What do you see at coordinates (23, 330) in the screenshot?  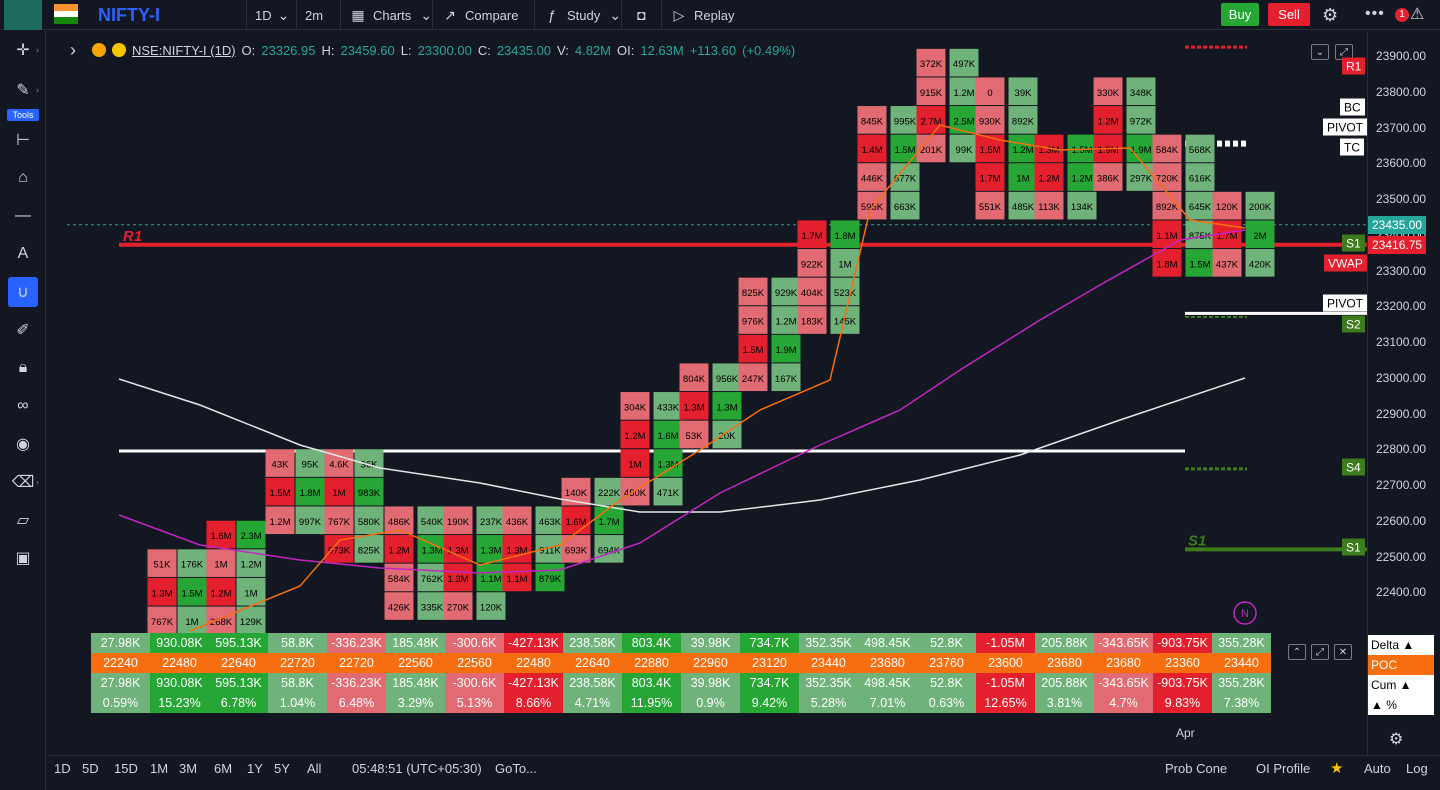 I see `brush-icon: ✐` at bounding box center [23, 330].